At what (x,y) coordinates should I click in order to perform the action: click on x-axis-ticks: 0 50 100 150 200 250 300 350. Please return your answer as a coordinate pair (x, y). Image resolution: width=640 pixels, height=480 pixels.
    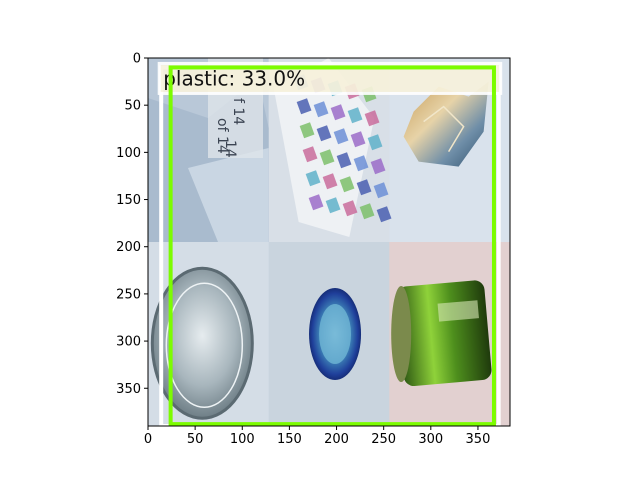
    Looking at the image, I should click on (317, 436).